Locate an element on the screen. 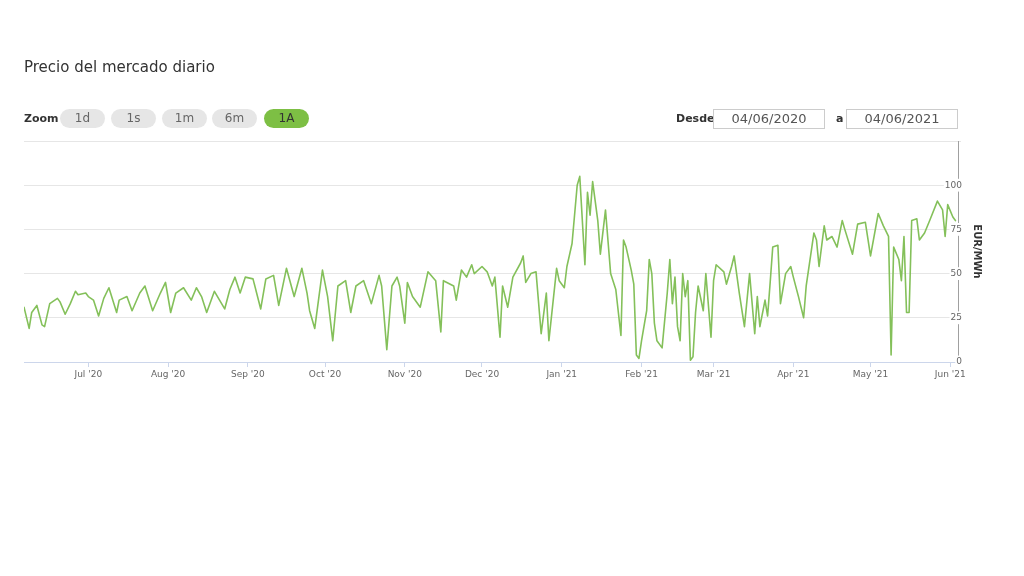 Image resolution: width=1024 pixels, height=576 pixels. y-tick-label: 25 is located at coordinates (956, 317).